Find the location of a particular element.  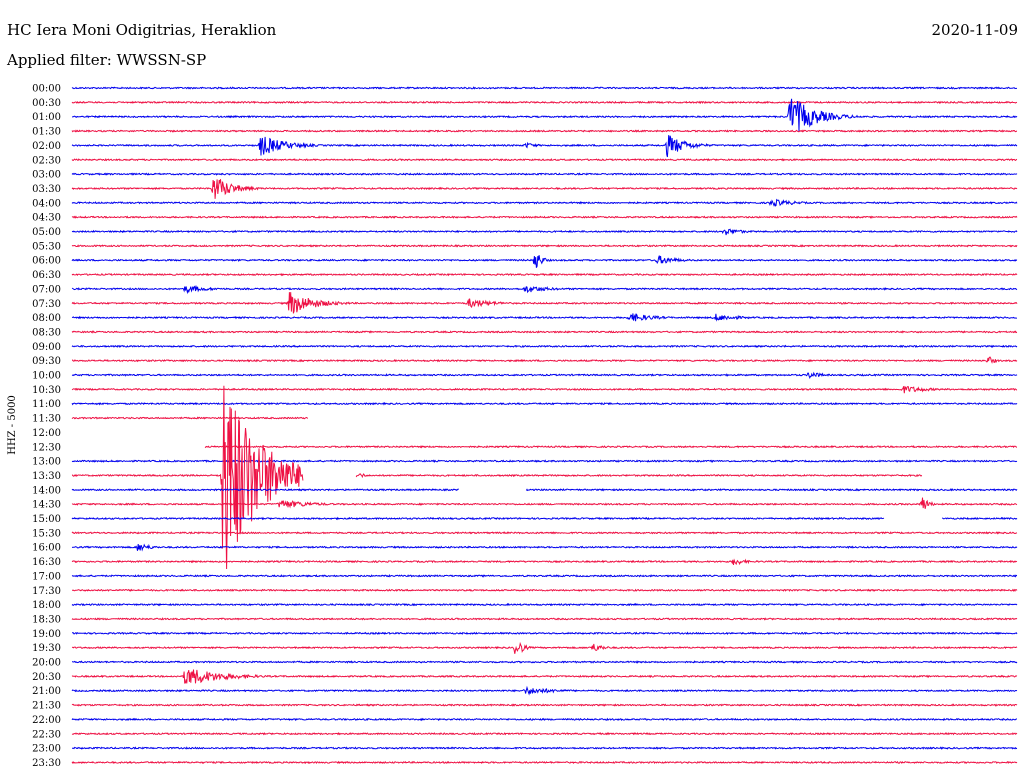

tick-label-2200: 22:00 is located at coordinates (46, 720).